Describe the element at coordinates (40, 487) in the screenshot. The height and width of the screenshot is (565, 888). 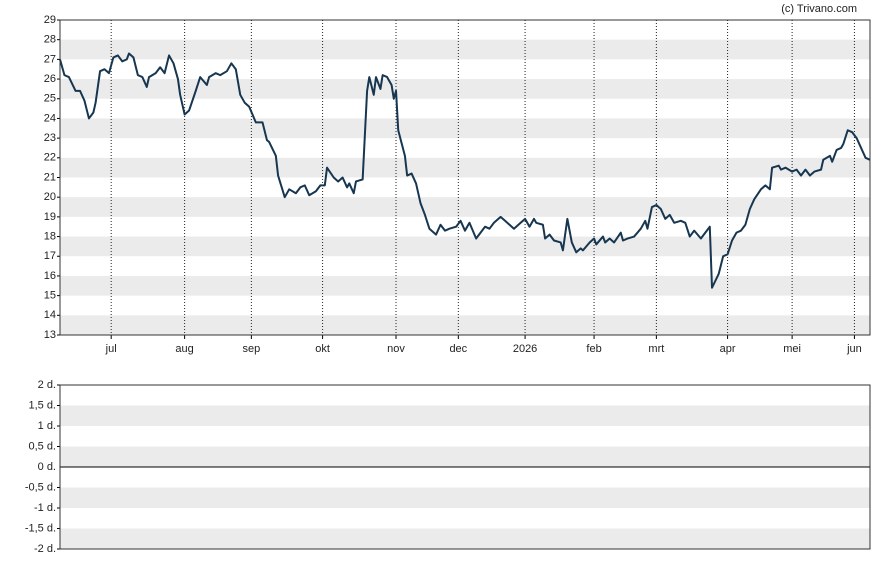
I see `y-tick-label: -0,5 d.` at that location.